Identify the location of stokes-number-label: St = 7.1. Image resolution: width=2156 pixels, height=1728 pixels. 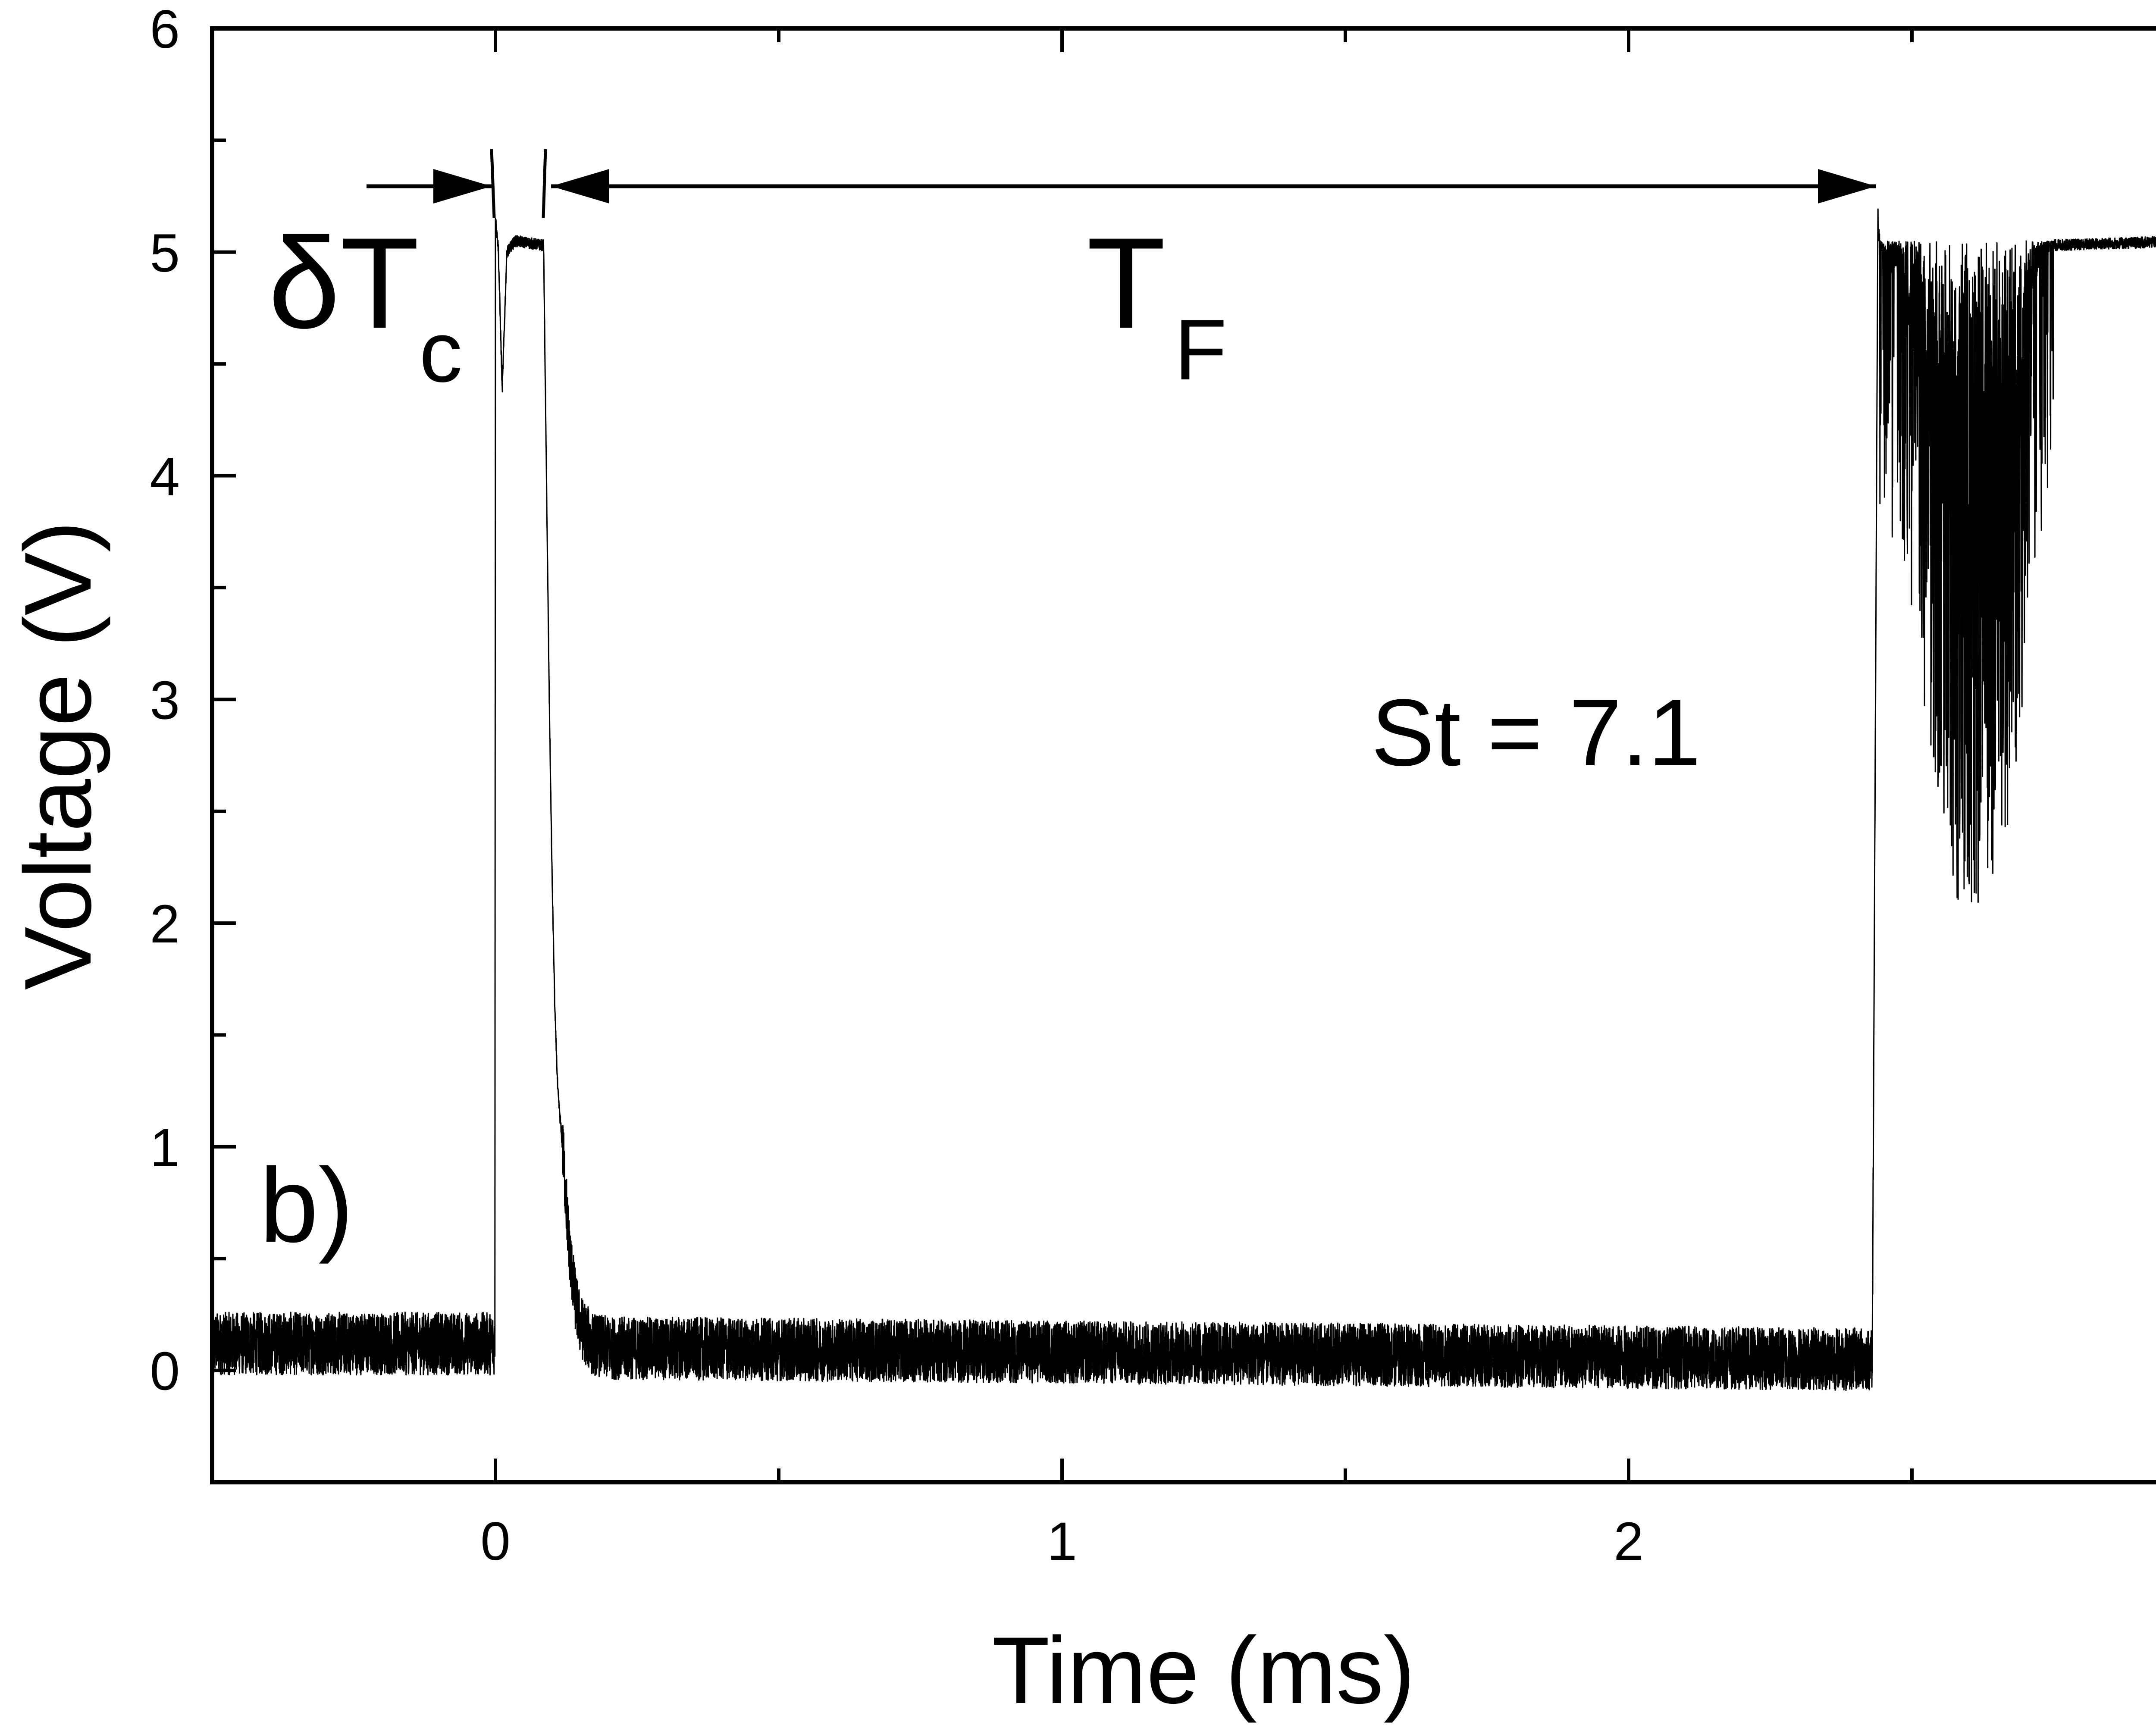
(1536, 733).